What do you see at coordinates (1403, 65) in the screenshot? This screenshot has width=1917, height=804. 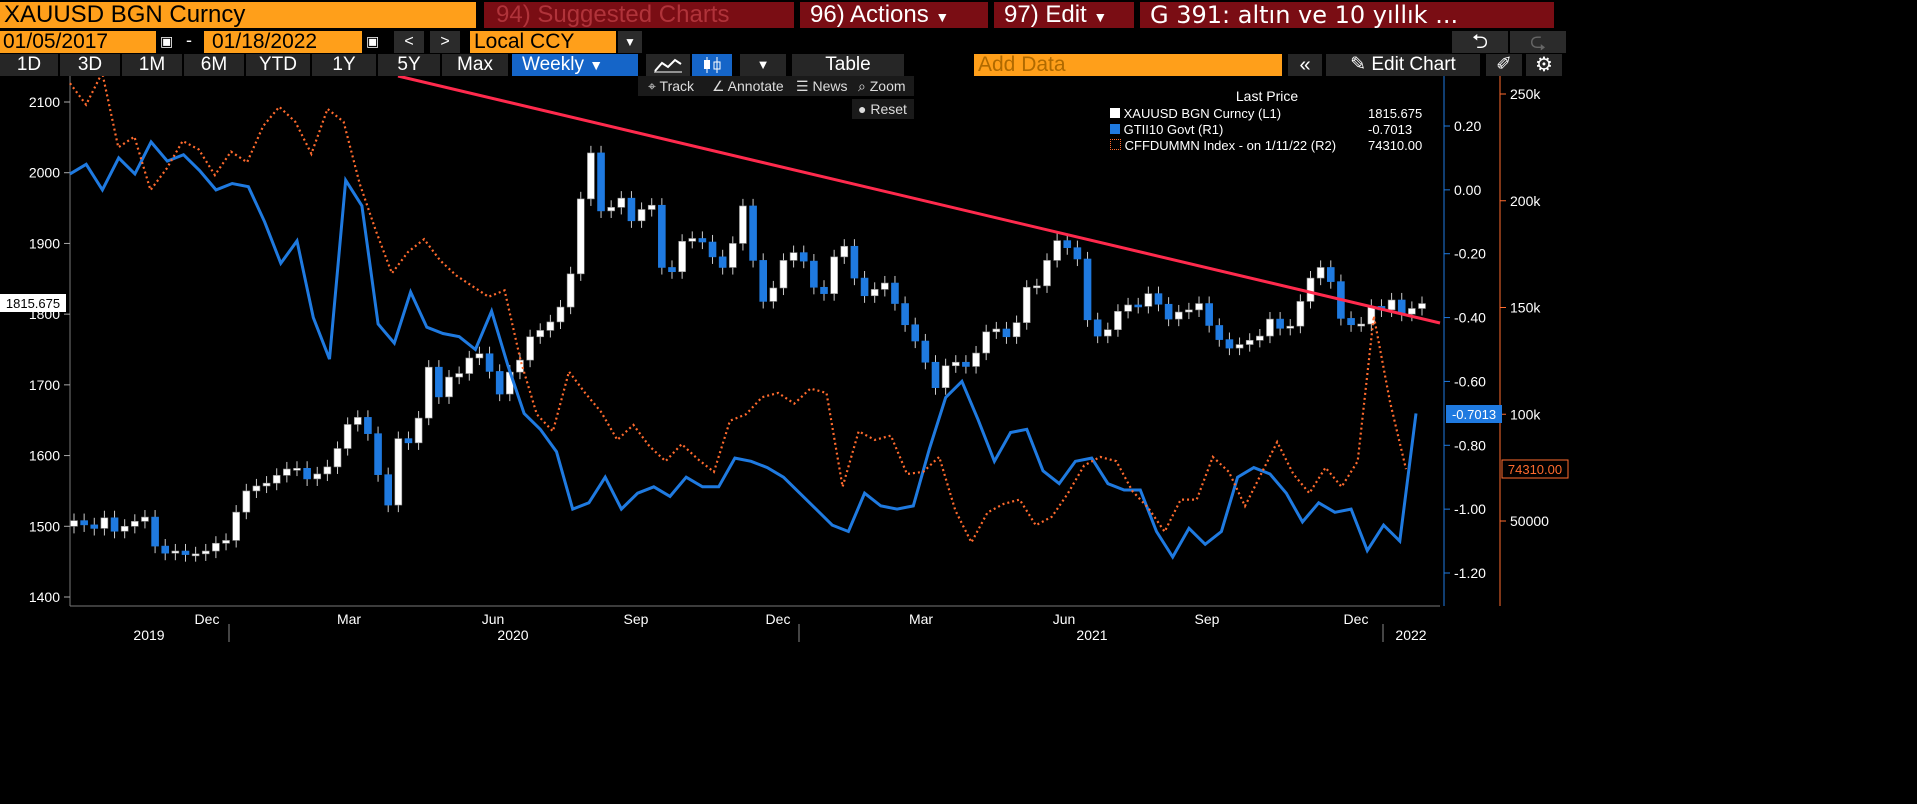 I see `edit-chart-button: ✎ Edit Chart` at bounding box center [1403, 65].